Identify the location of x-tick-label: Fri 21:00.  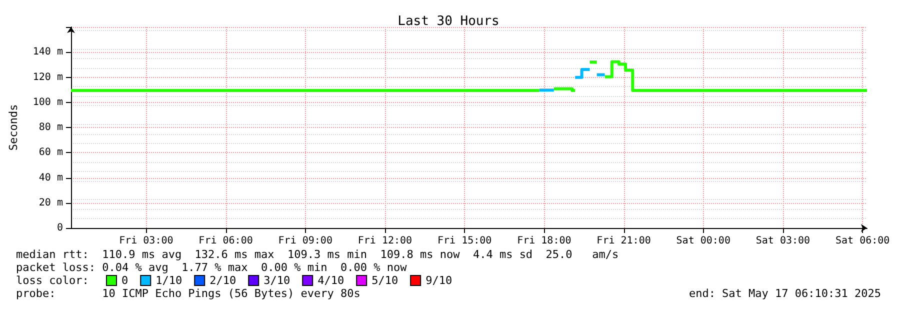
(623, 241).